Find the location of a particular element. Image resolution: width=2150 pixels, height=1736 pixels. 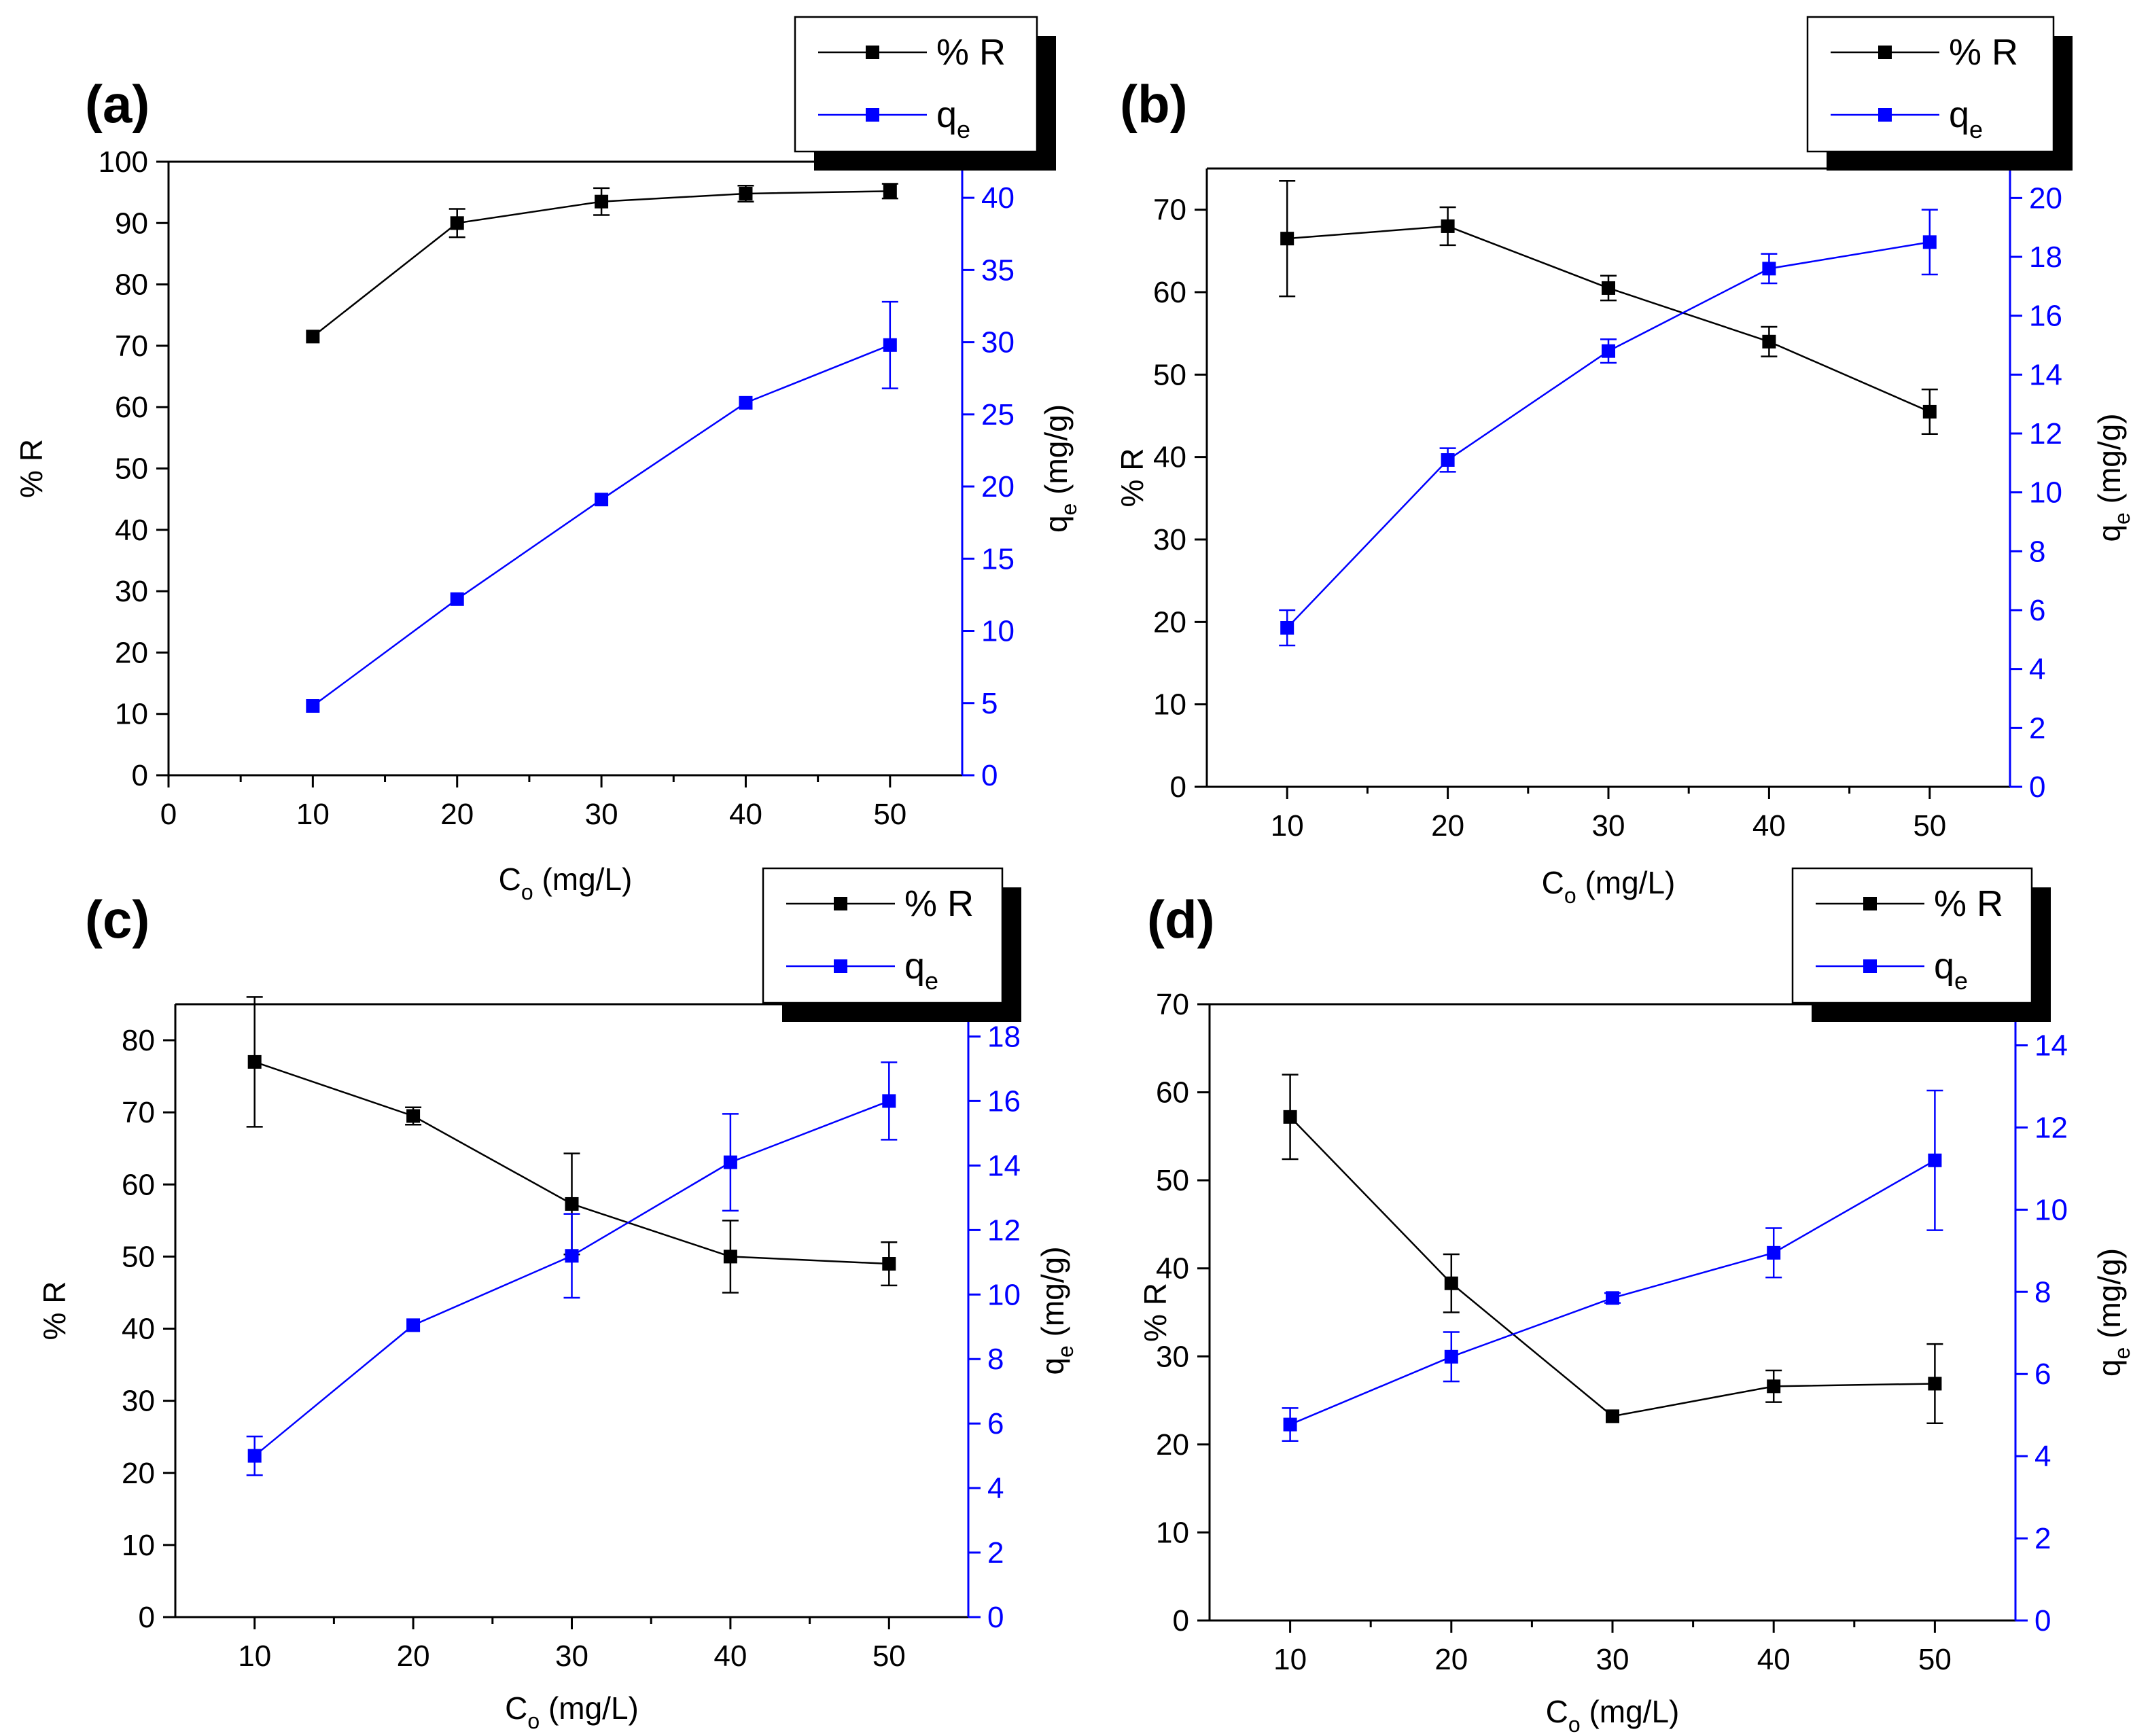

y-right-tick-label: 4 is located at coordinates (995, 1488).